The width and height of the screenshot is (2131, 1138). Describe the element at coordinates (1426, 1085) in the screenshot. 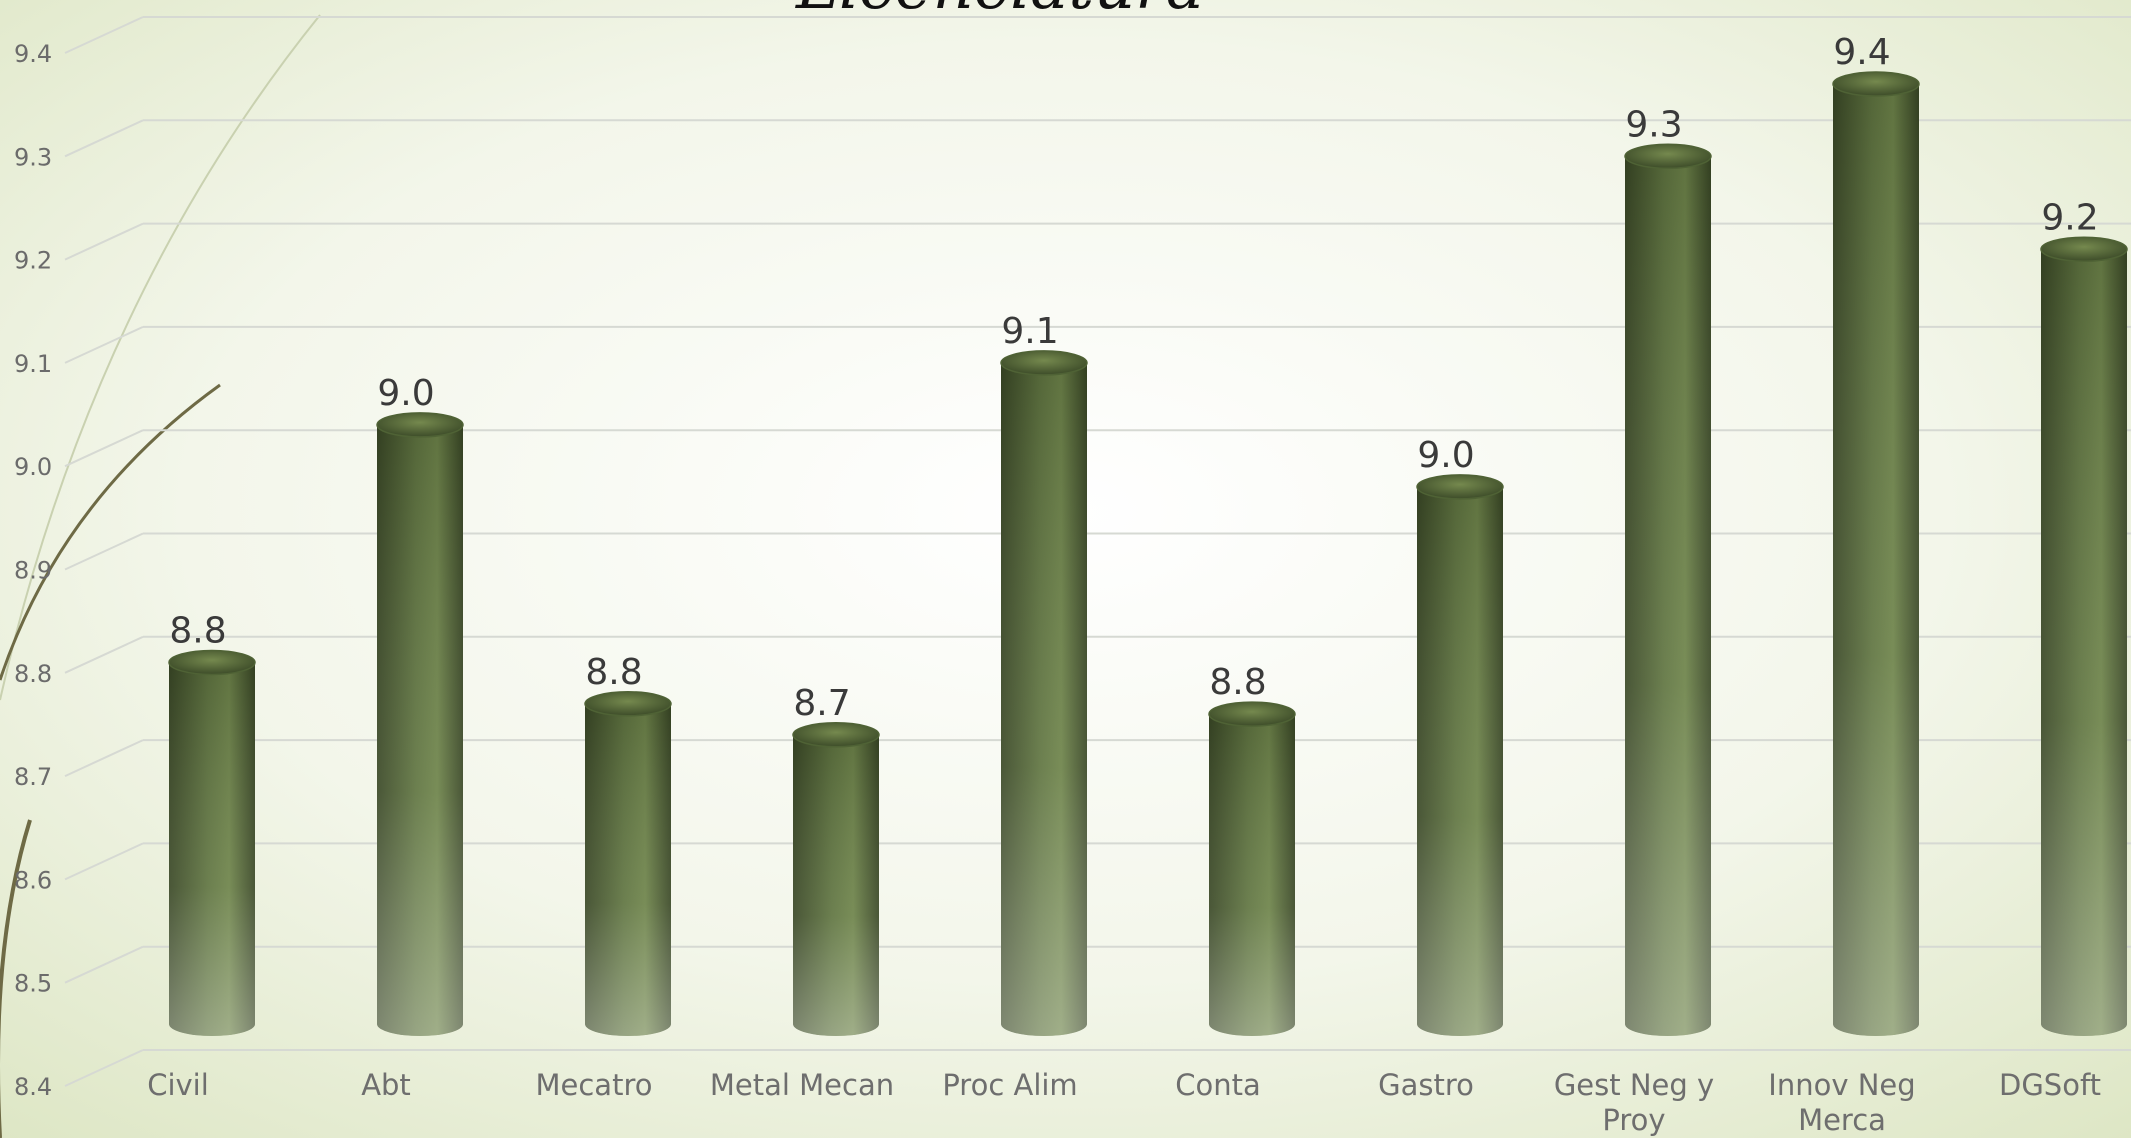

I see `category-label: Gastro` at that location.